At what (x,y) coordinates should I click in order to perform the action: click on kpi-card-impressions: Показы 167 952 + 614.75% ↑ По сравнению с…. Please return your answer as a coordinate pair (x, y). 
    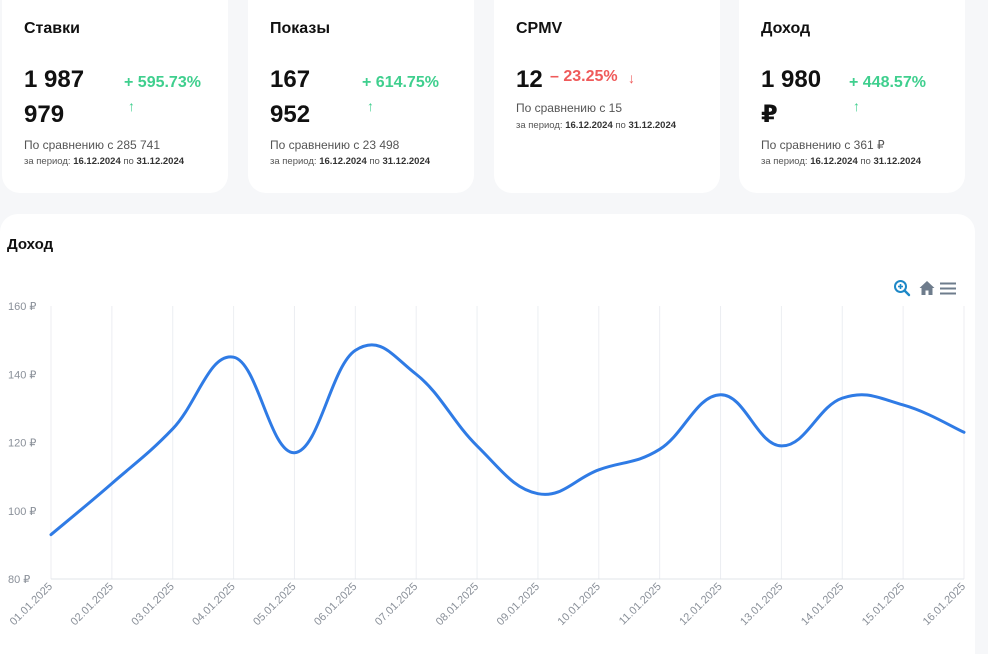
    Looking at the image, I should click on (361, 96).